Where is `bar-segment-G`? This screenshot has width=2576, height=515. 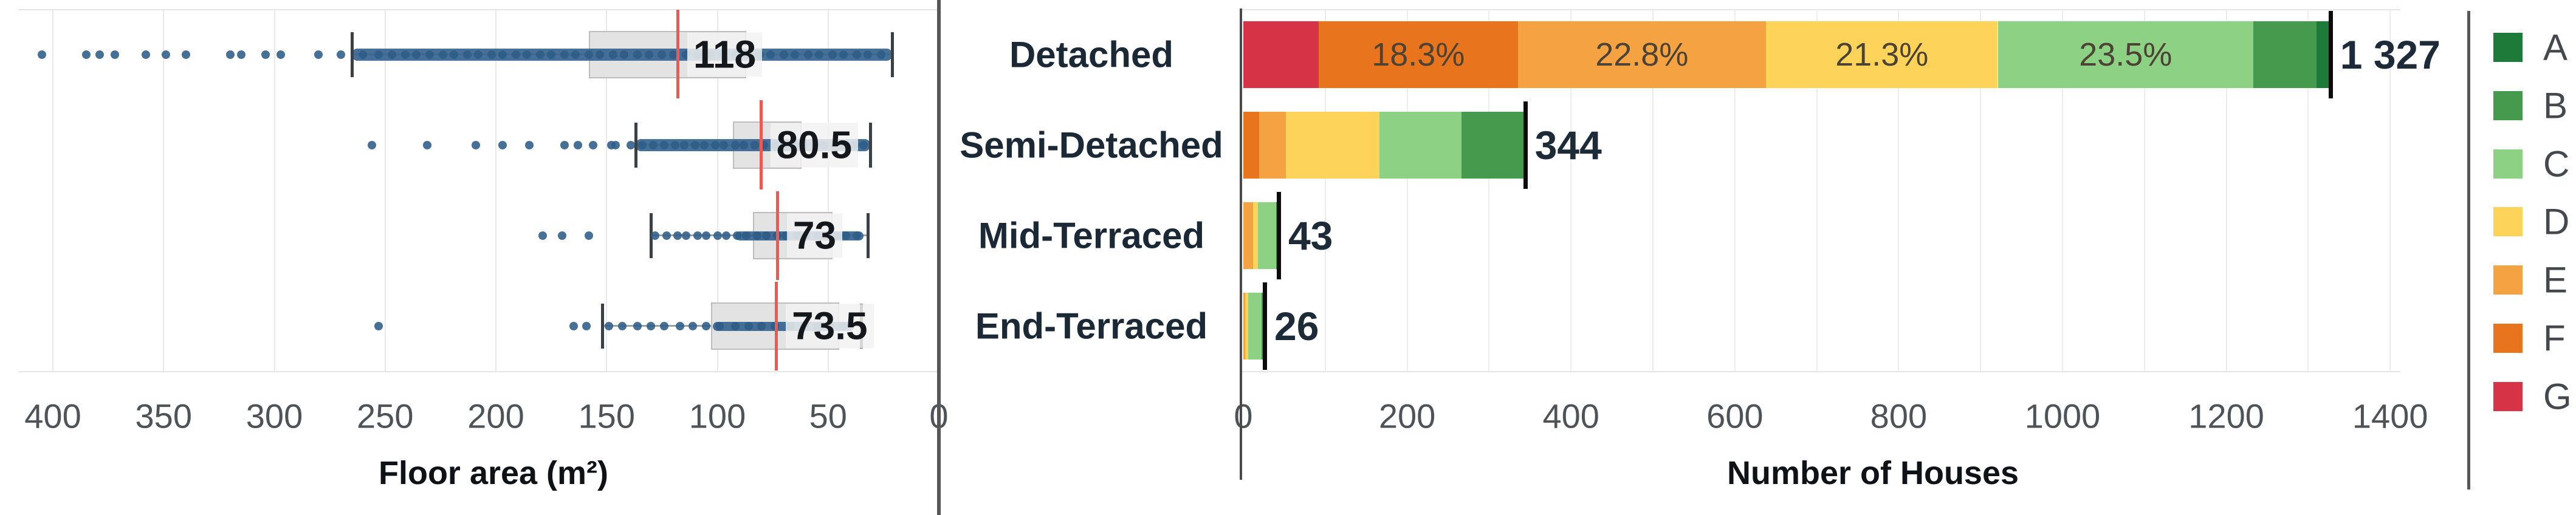
bar-segment-G is located at coordinates (1281, 54).